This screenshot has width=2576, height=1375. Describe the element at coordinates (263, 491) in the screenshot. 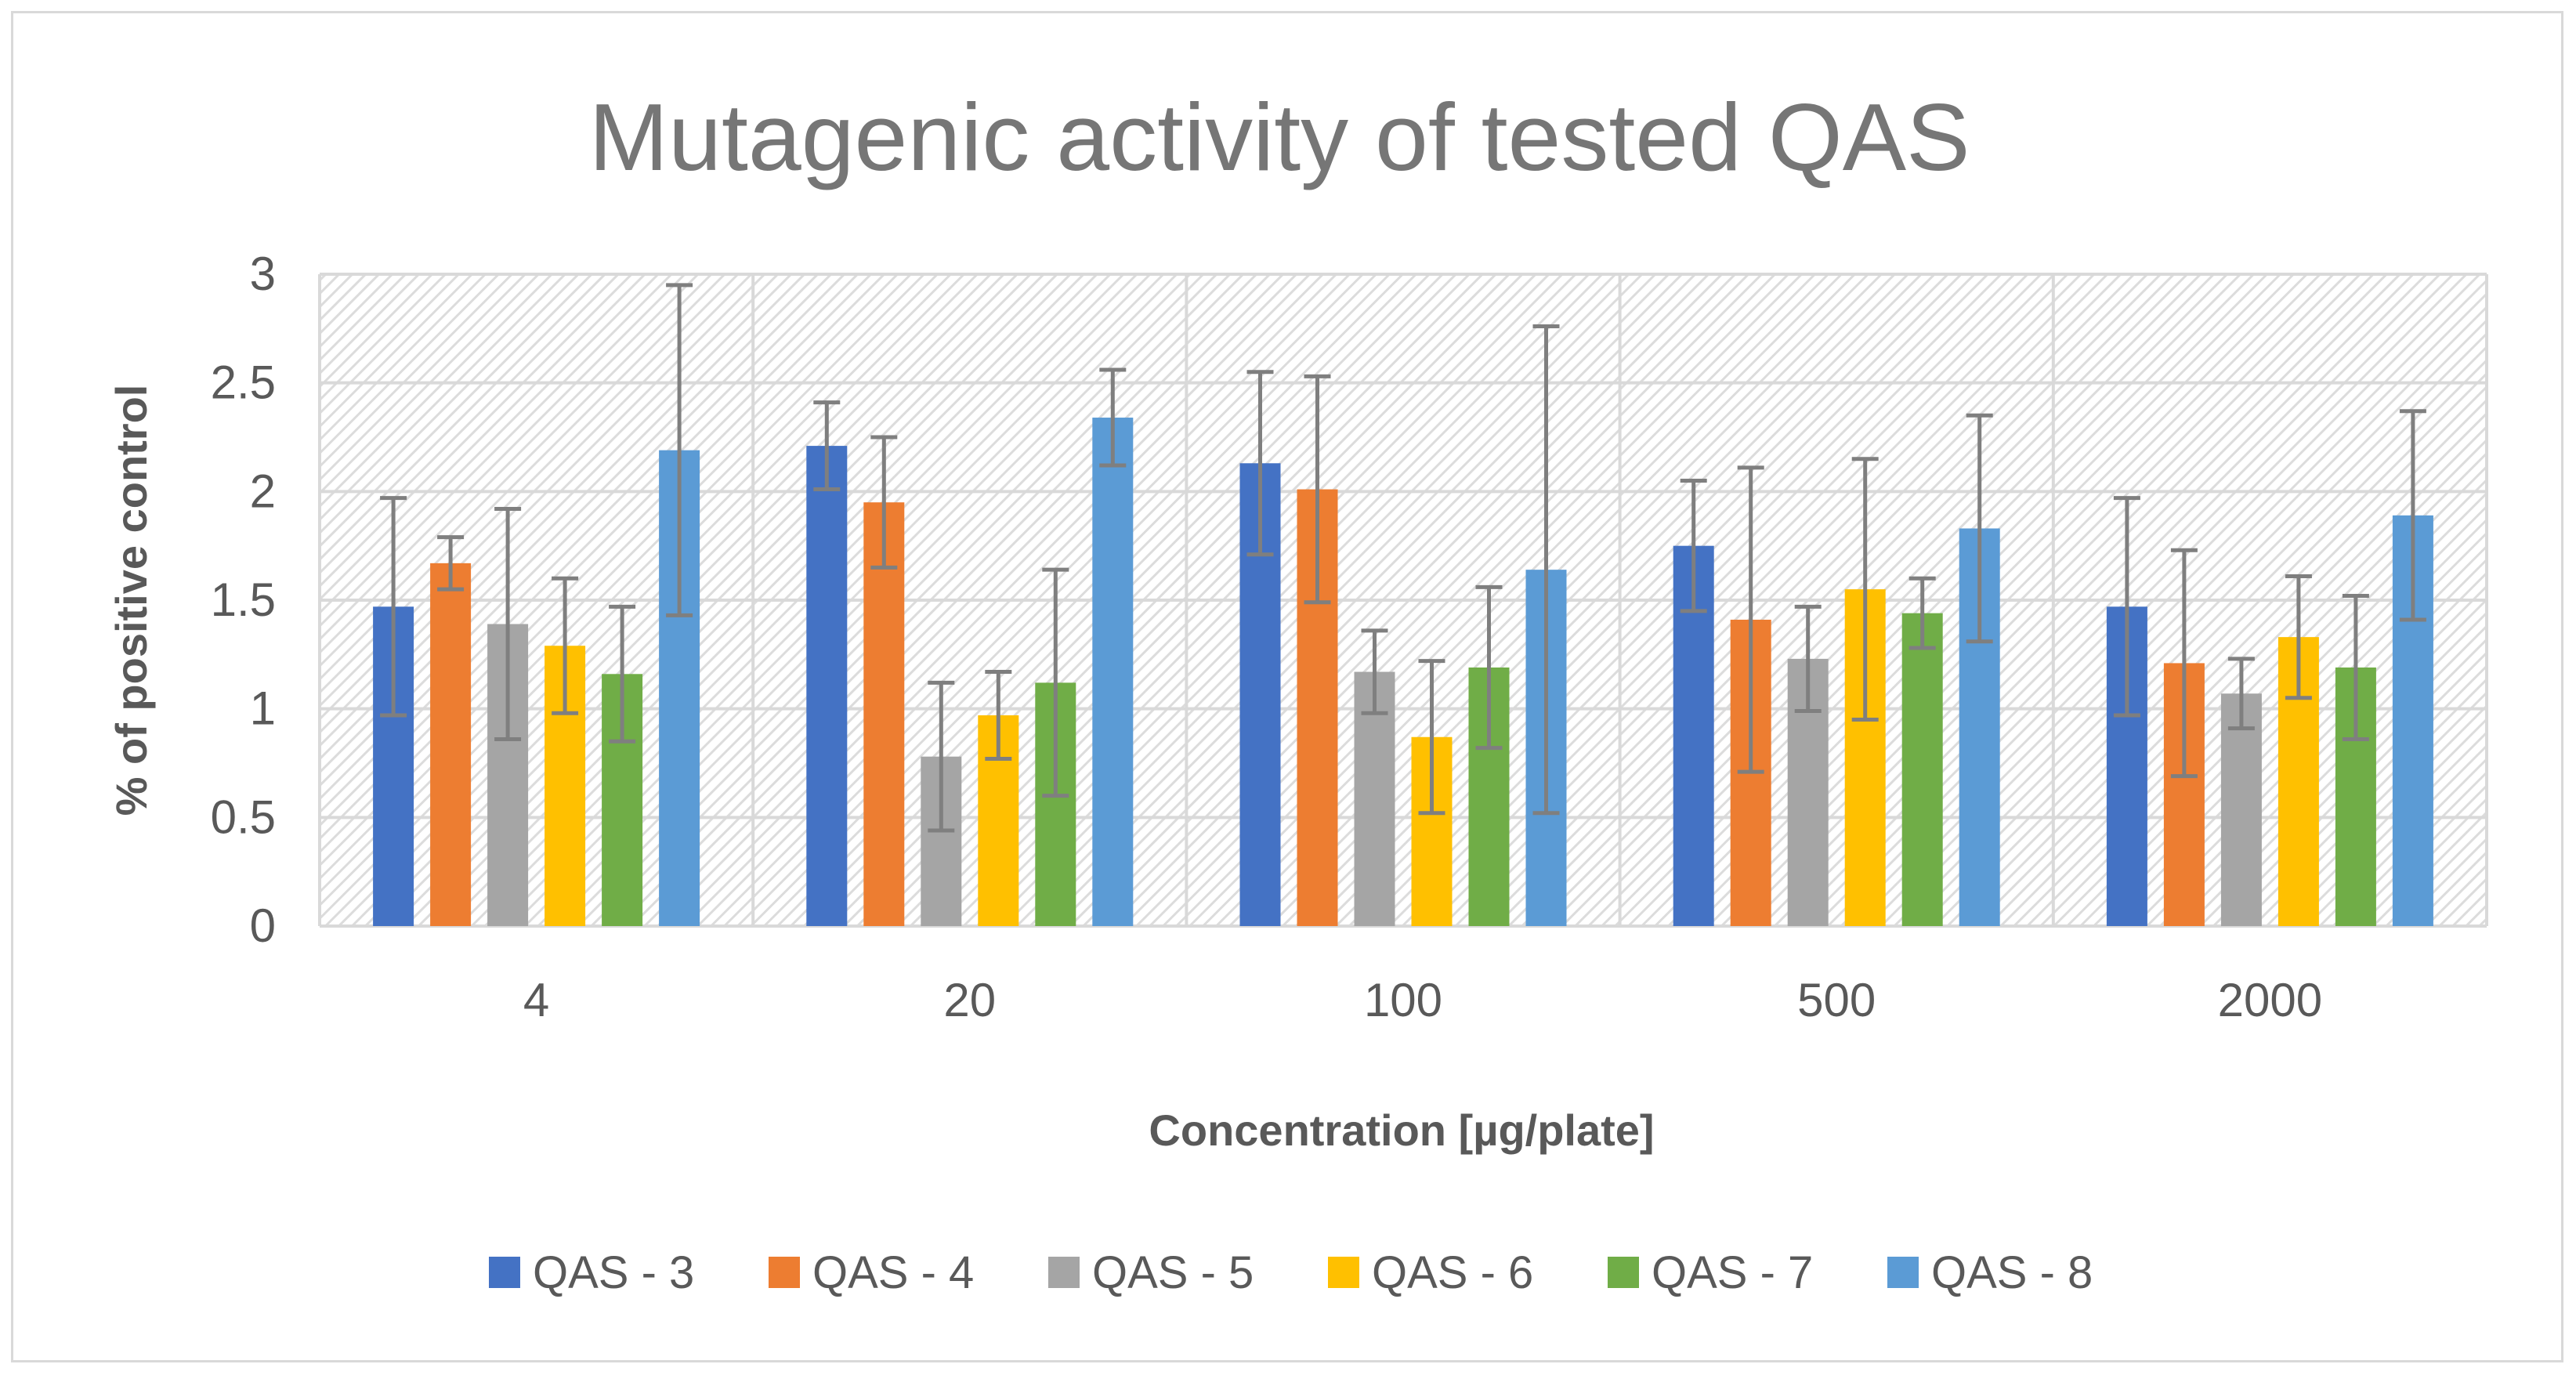

I see `y-tick-label: 2` at that location.